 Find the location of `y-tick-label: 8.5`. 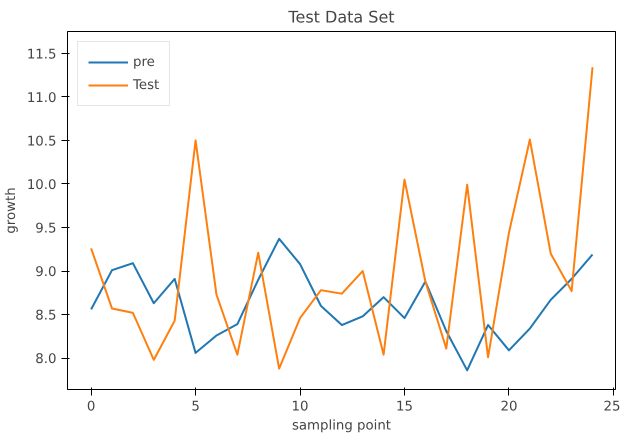

y-tick-label: 8.5 is located at coordinates (46, 316).